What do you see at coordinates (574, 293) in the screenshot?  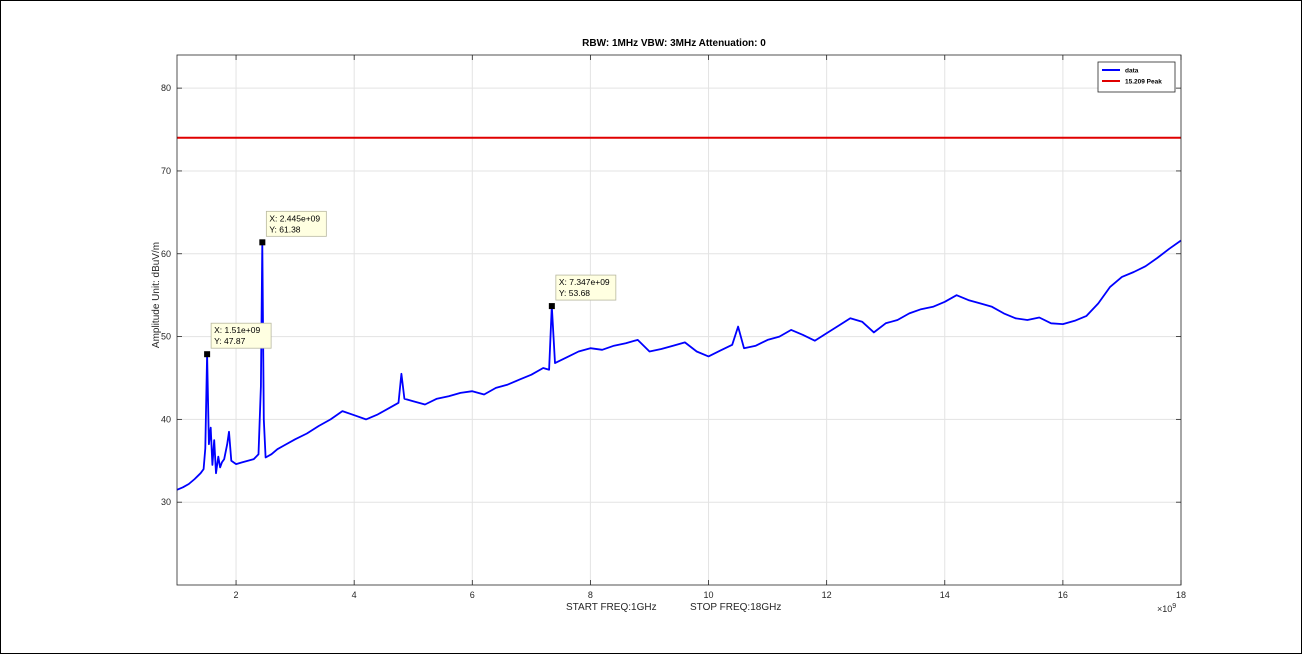 I see `datatip-y-label: Y: 53.68` at bounding box center [574, 293].